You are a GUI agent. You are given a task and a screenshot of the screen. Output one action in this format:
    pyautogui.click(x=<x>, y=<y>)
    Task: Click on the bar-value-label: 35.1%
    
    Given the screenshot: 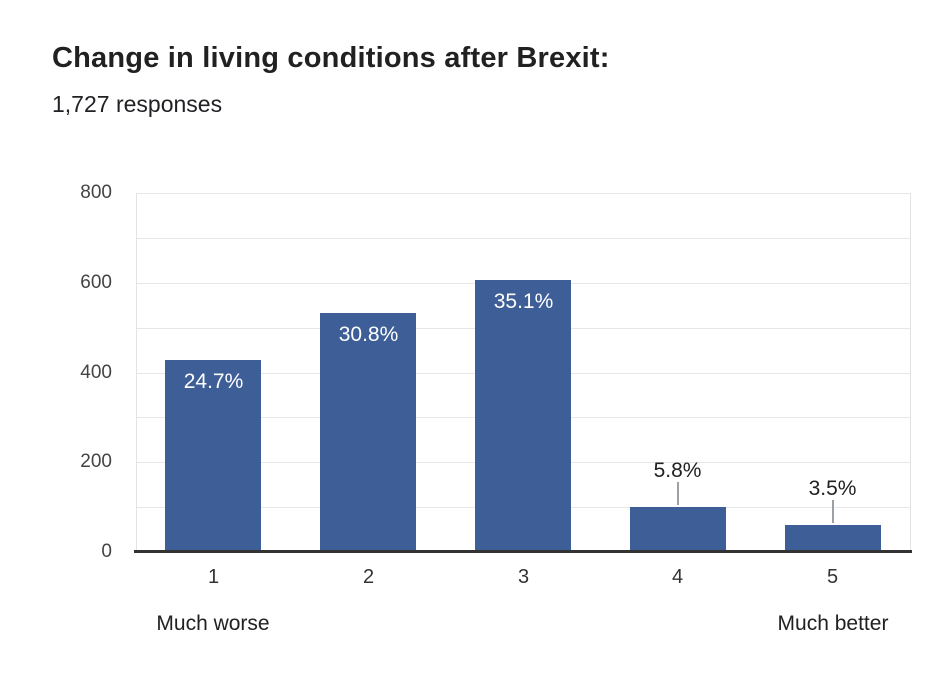 What is the action you would take?
    pyautogui.click(x=523, y=301)
    